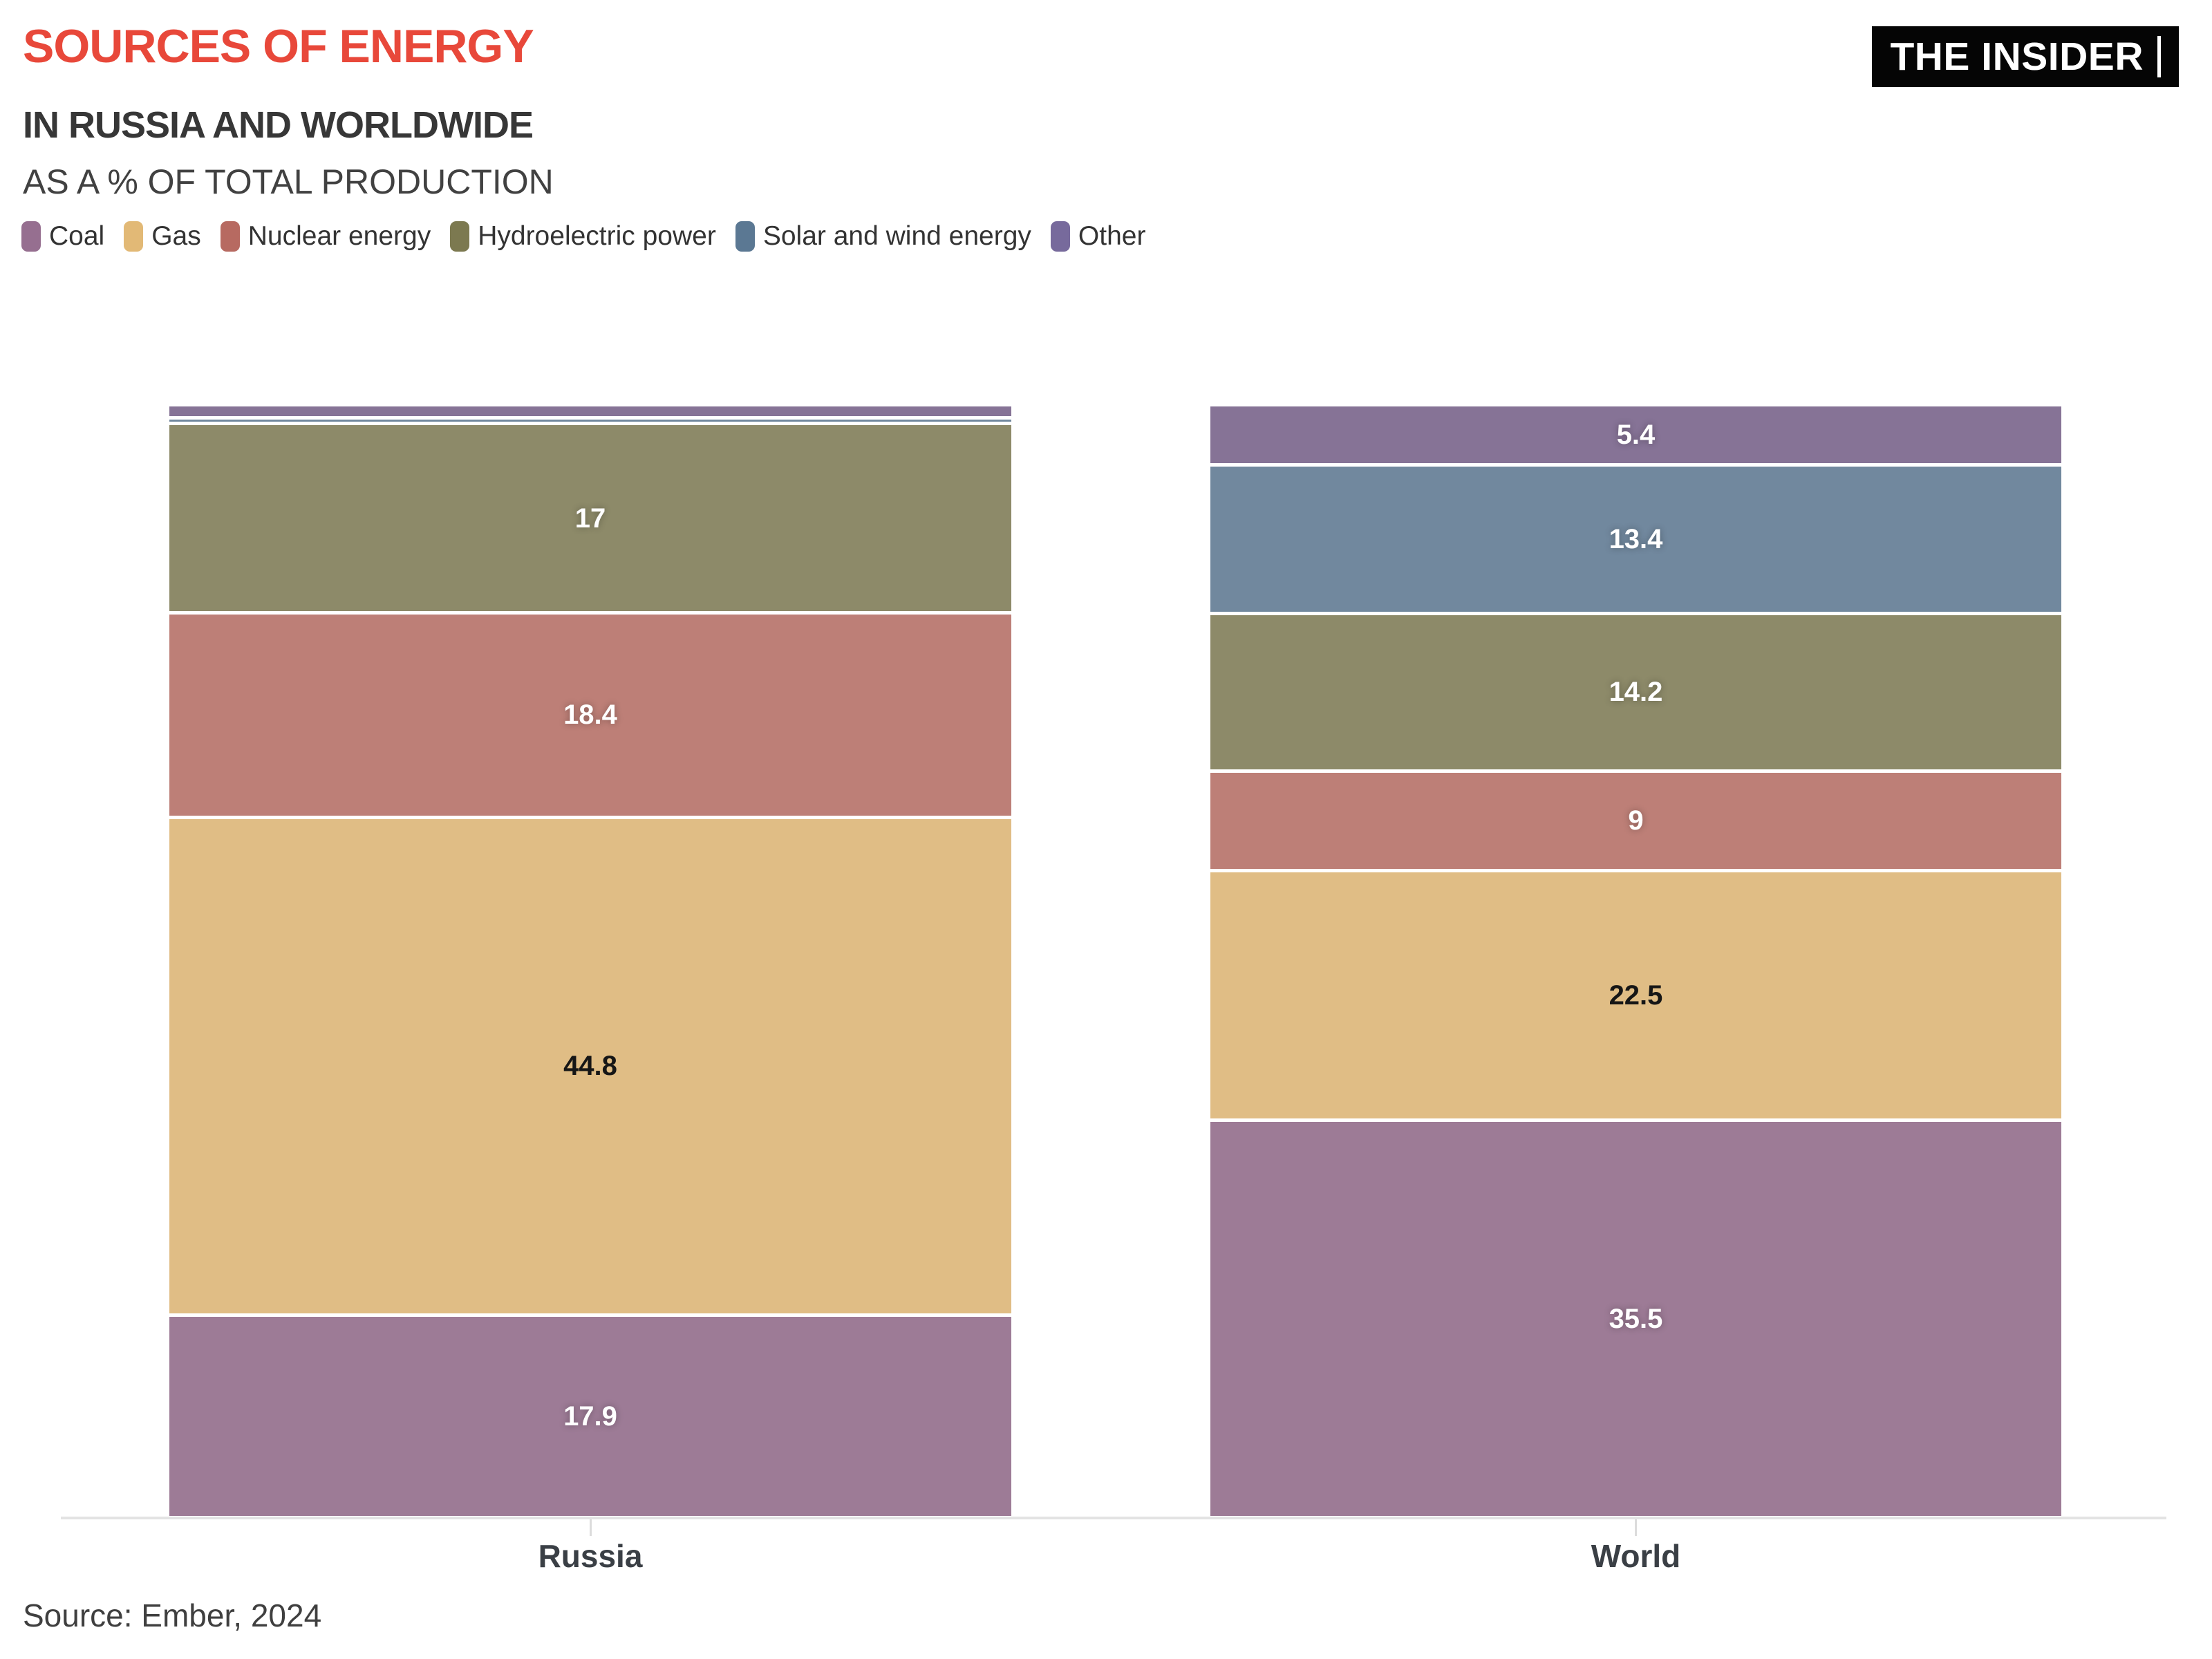 The width and height of the screenshot is (2212, 1659). I want to click on legend-item-gas: Gas, so click(162, 236).